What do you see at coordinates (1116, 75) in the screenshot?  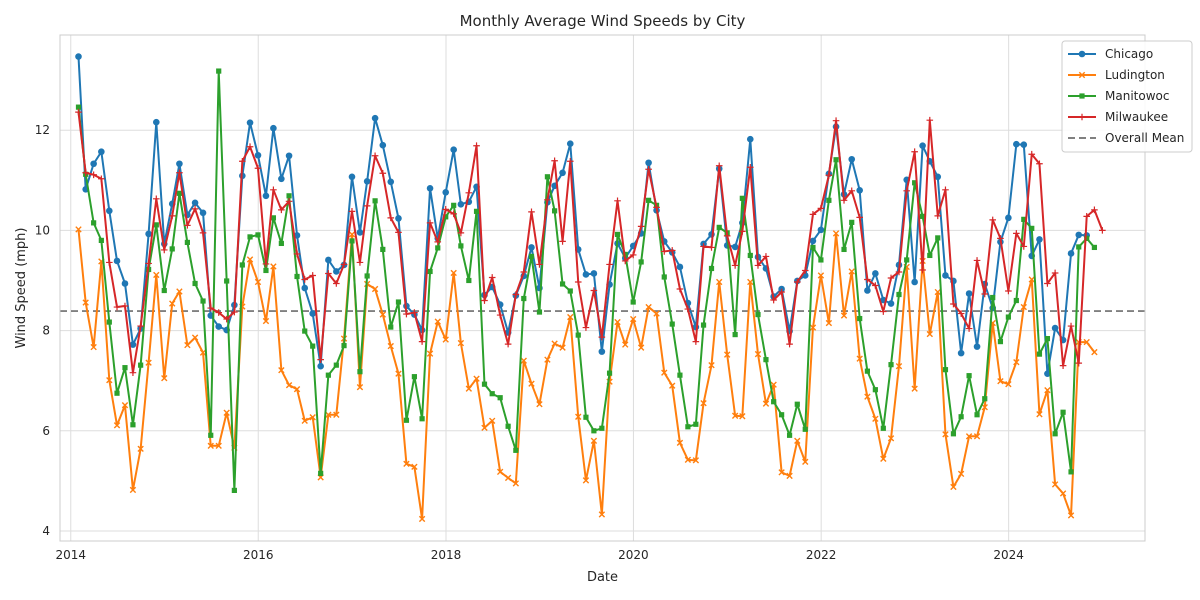 I see `legend-item: Ludington` at bounding box center [1116, 75].